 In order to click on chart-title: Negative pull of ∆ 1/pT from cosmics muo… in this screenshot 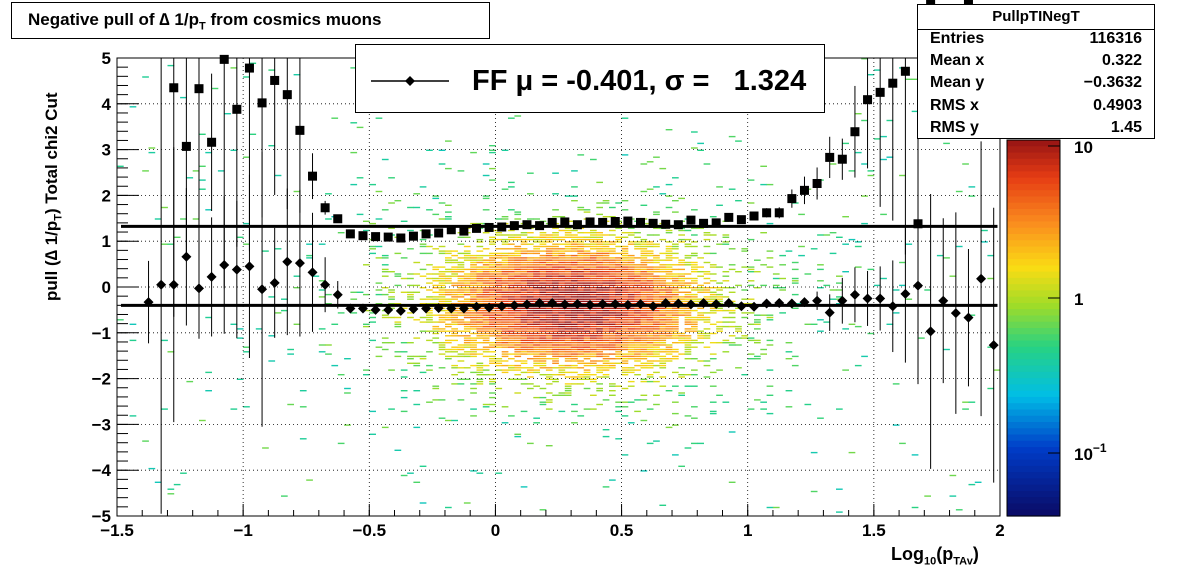, I will do `click(204, 21)`.